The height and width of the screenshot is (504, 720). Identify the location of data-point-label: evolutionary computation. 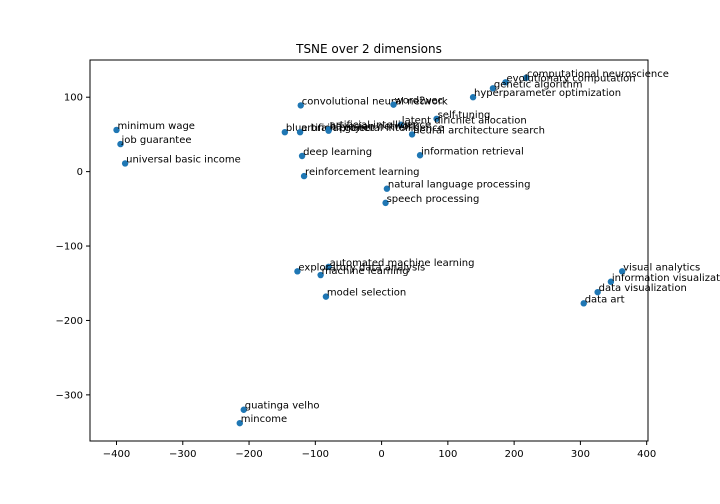
(571, 78).